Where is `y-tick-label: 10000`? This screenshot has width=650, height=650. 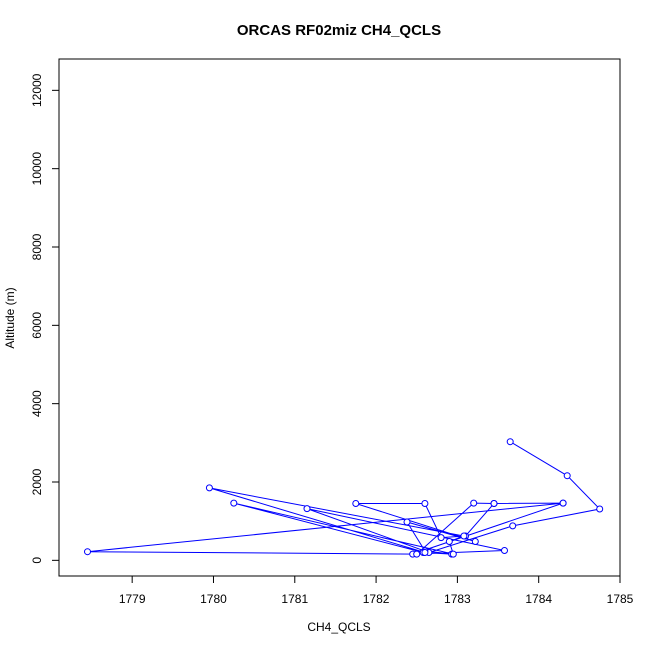 y-tick-label: 10000 is located at coordinates (37, 169).